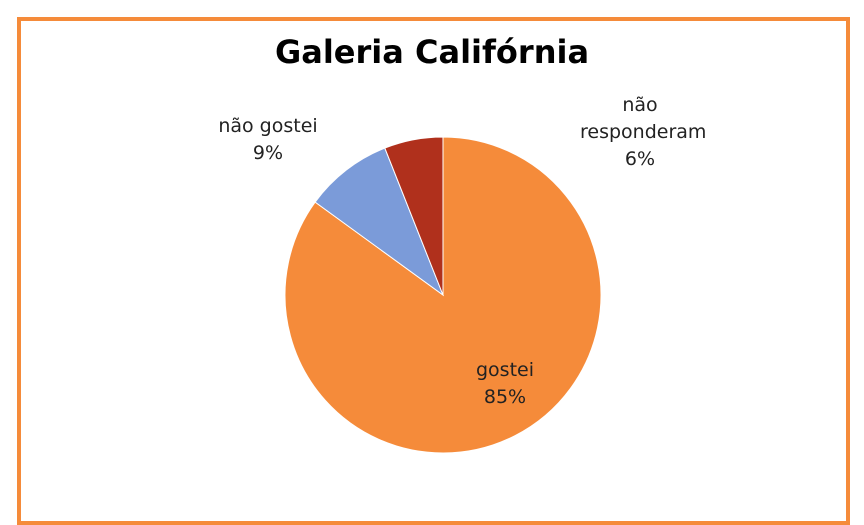 This screenshot has width=864, height=525. Describe the element at coordinates (505, 397) in the screenshot. I see `value-label: 85%` at that location.